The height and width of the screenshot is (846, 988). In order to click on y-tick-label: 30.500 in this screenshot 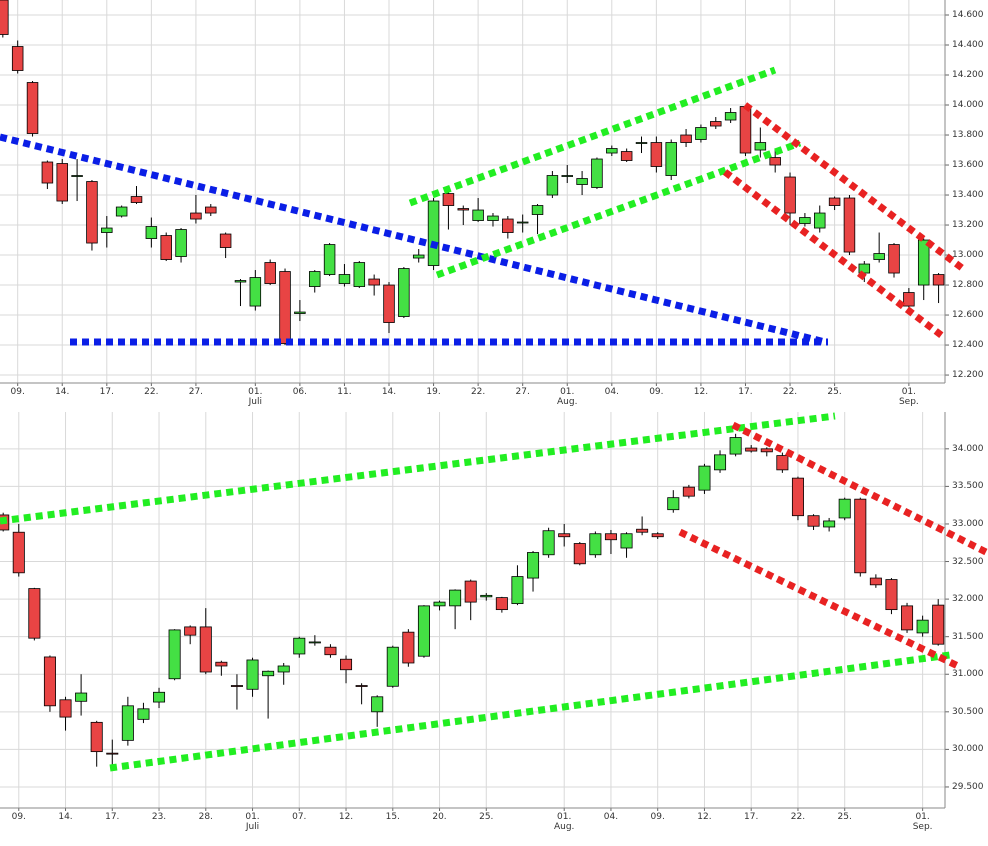, I will do `click(968, 711)`.